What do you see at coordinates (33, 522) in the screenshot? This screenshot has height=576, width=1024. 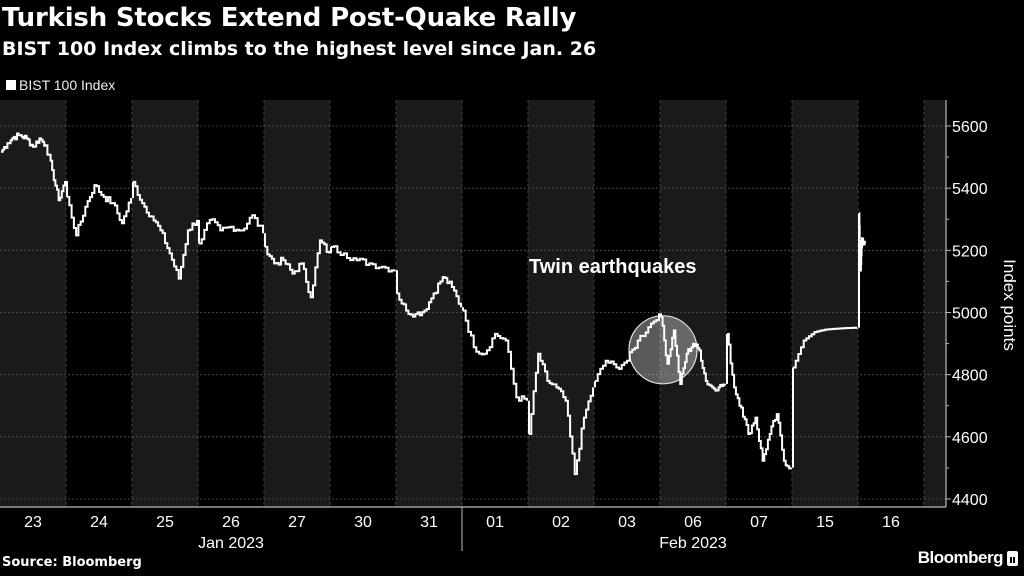 I see `x-tick-label: 23` at bounding box center [33, 522].